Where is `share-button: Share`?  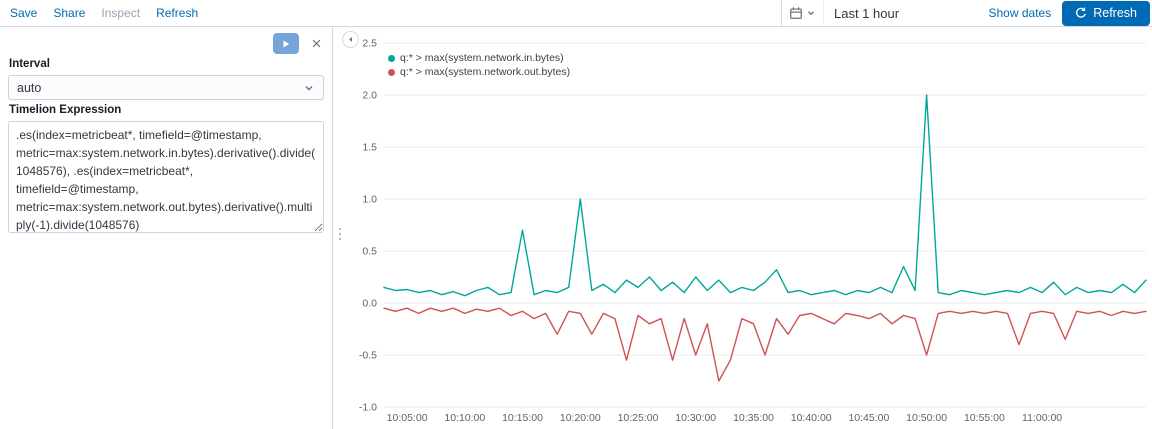
share-button: Share is located at coordinates (69, 13).